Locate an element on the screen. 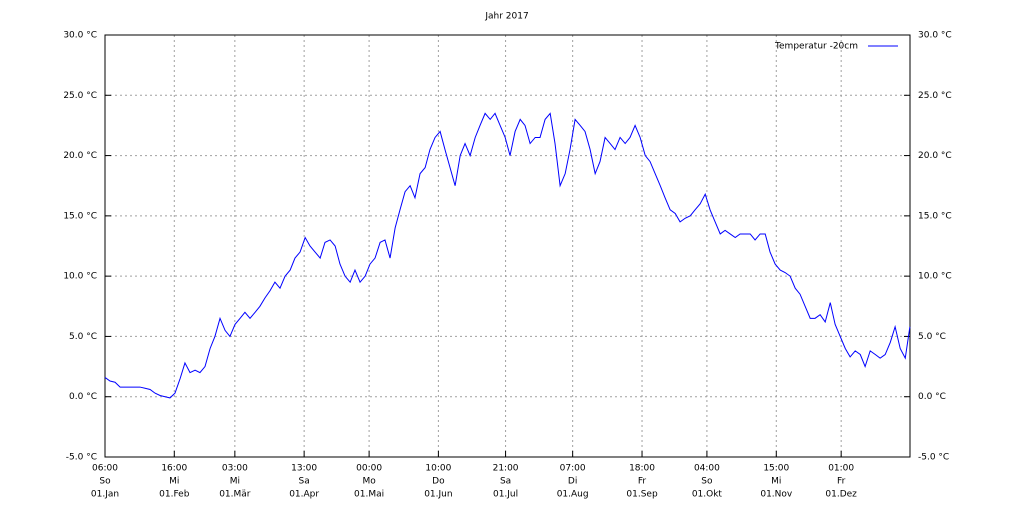 The height and width of the screenshot is (507, 1015). x-tick-label: 13:00 is located at coordinates (304, 469).